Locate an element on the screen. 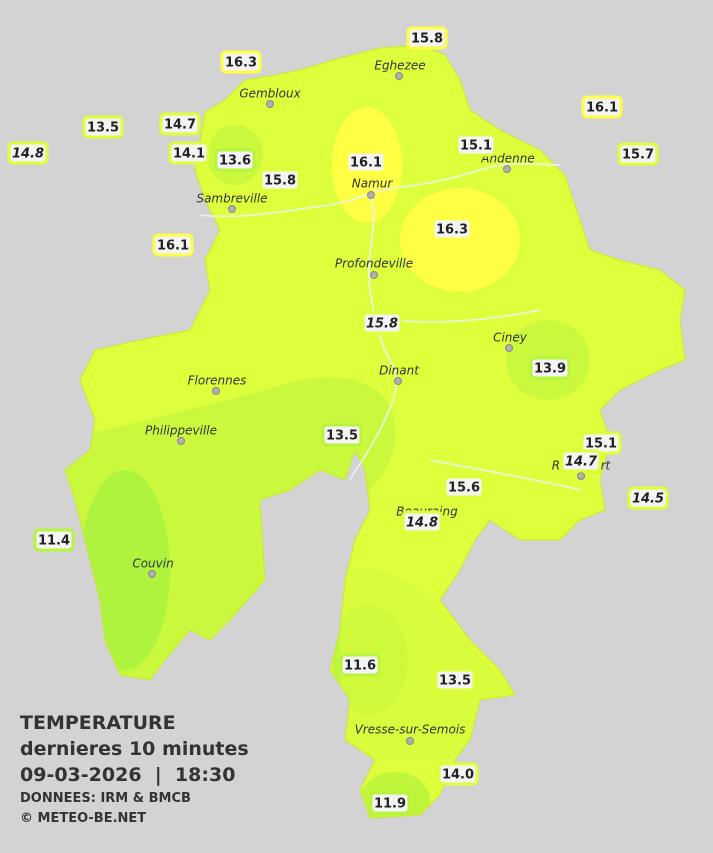 This screenshot has height=853, width=713. station-temperature: 13.6 is located at coordinates (235, 161).